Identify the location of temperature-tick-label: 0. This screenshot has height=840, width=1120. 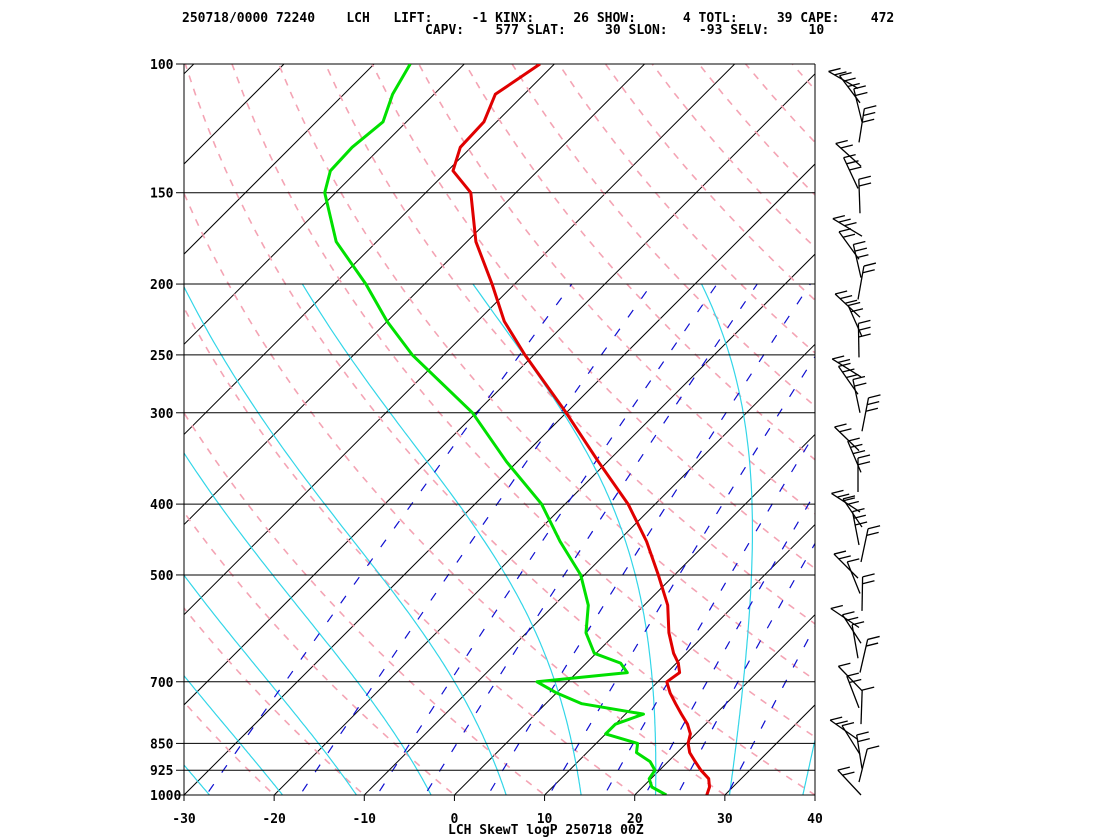
(455, 819).